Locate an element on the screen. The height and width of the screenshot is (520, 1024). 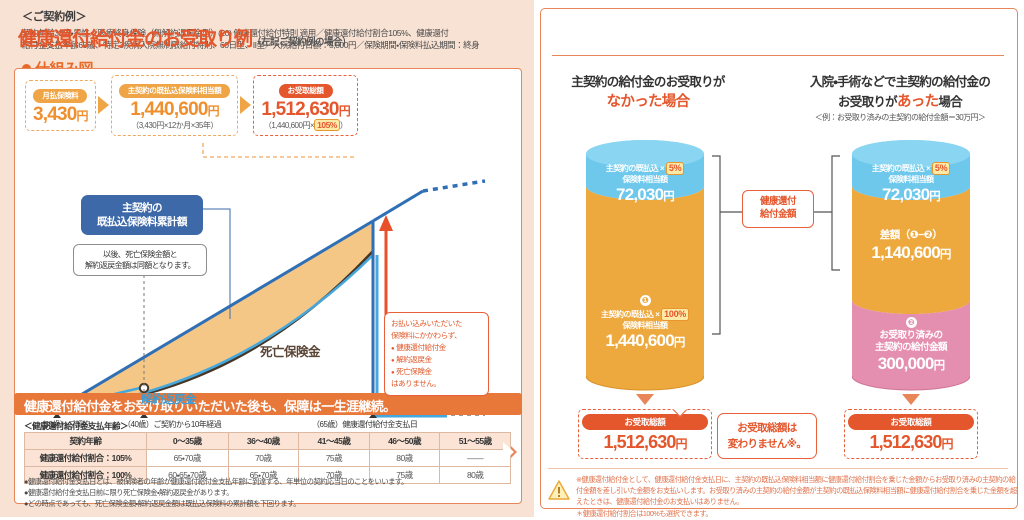
col-right-emphasis: あった is located at coordinates (918, 101).